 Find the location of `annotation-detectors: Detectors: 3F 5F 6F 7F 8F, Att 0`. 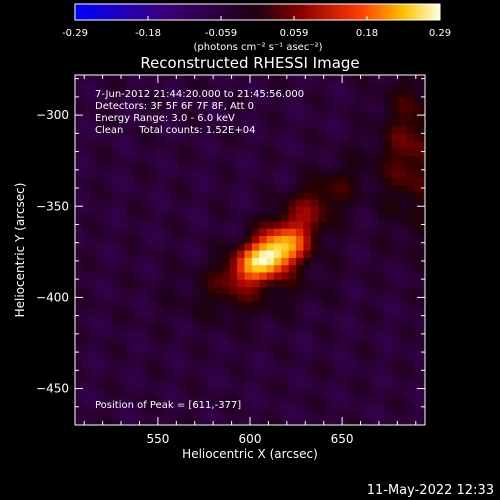

annotation-detectors: Detectors: 3F 5F 6F 7F 8F, Att 0 is located at coordinates (174, 106).